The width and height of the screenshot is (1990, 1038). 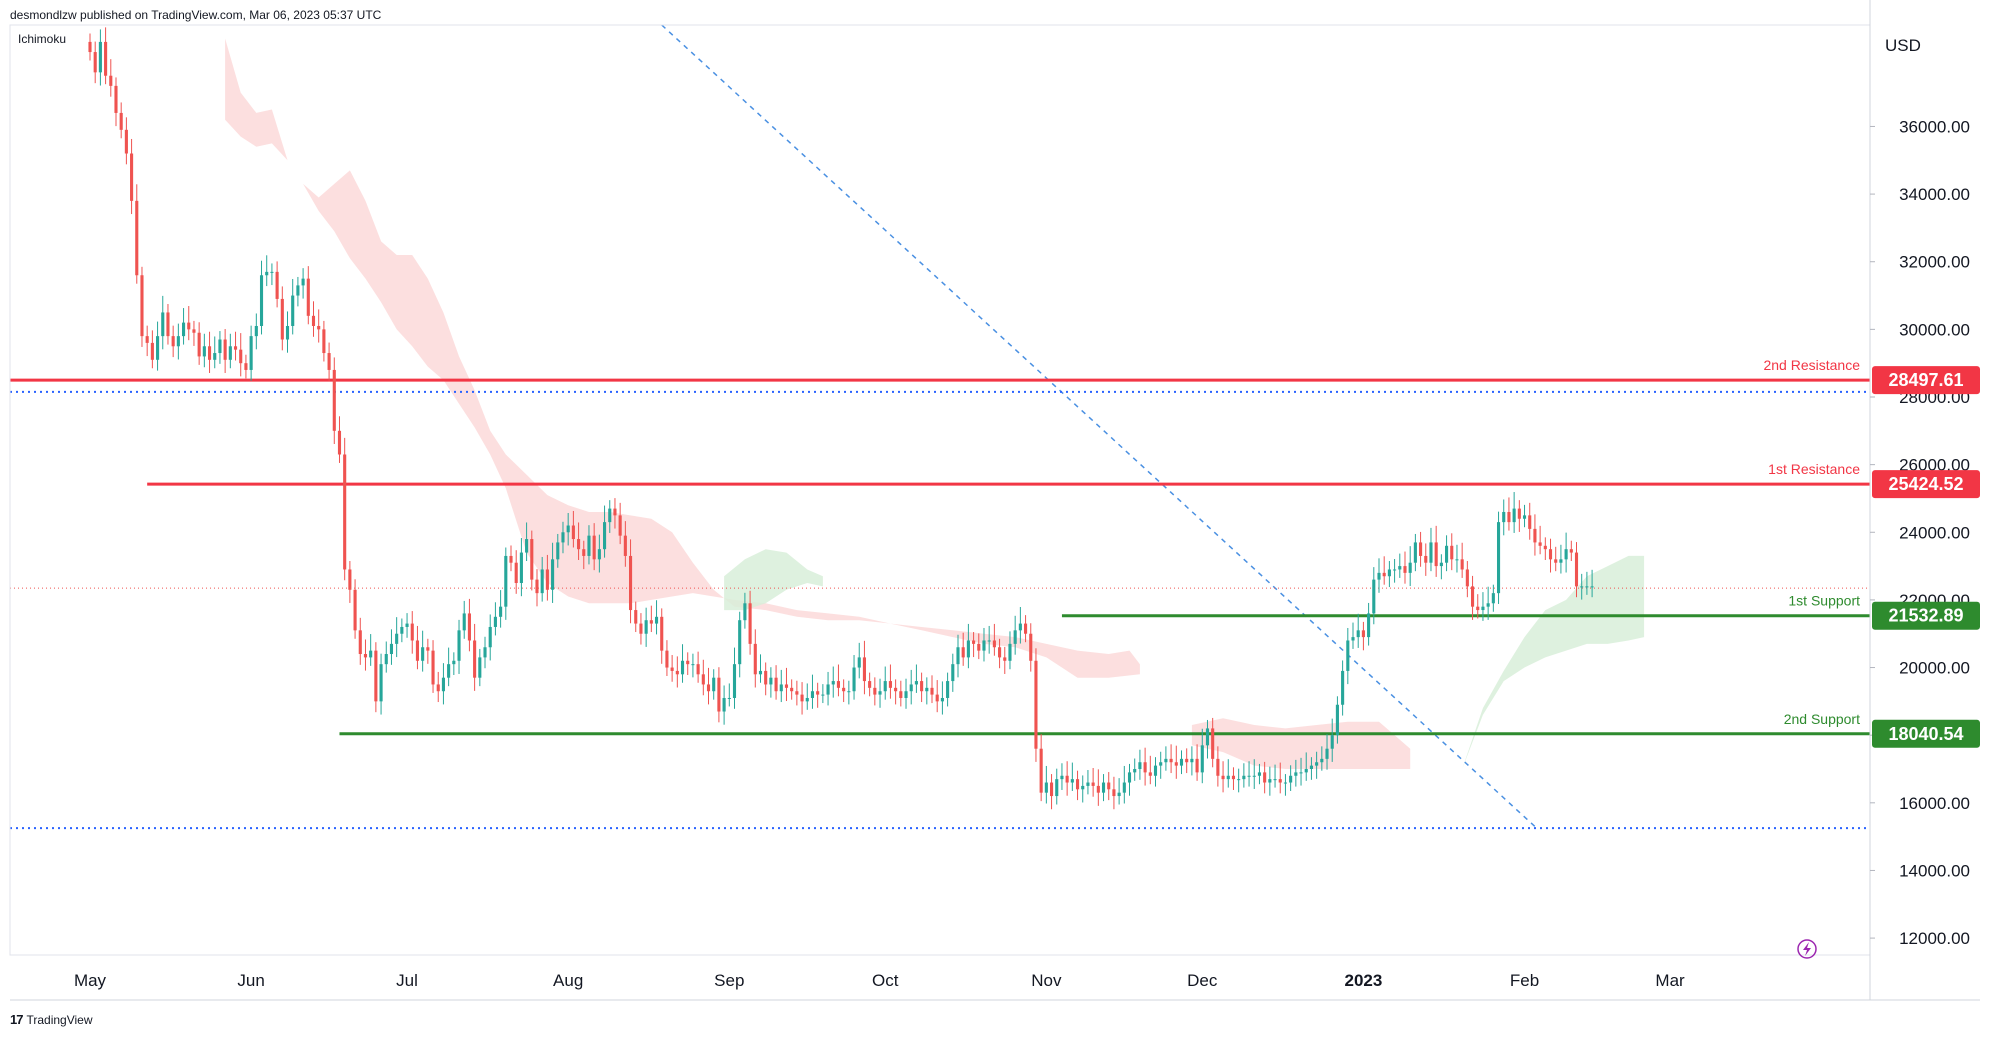 What do you see at coordinates (1822, 719) in the screenshot?
I see `level-name-label: 2nd Support` at bounding box center [1822, 719].